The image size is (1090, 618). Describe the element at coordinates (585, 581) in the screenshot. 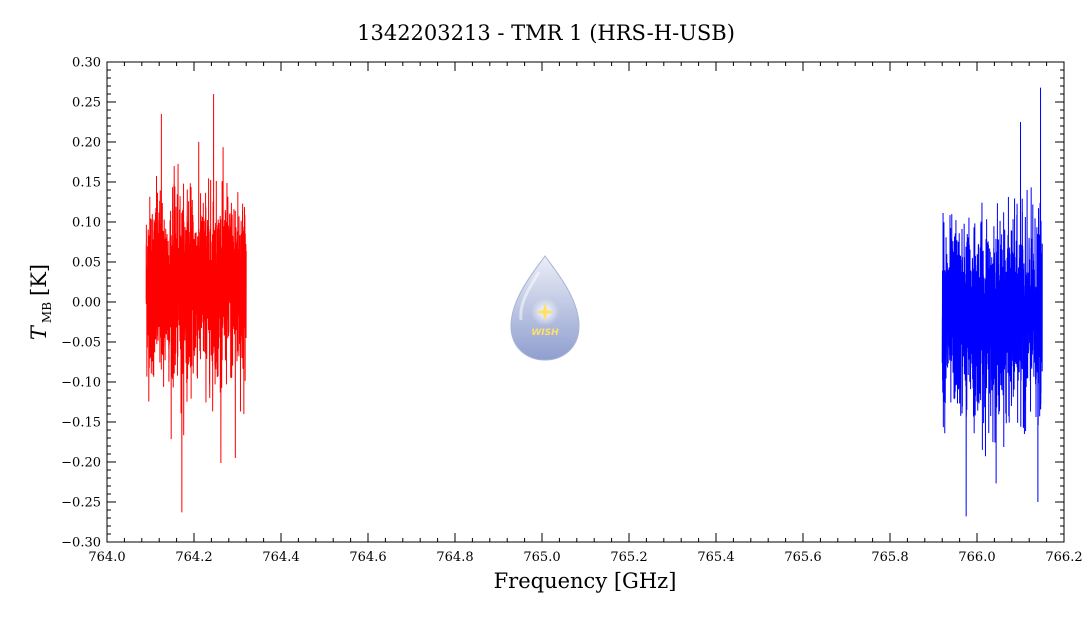

I see `x-axis-title: Frequency [GHz]` at that location.